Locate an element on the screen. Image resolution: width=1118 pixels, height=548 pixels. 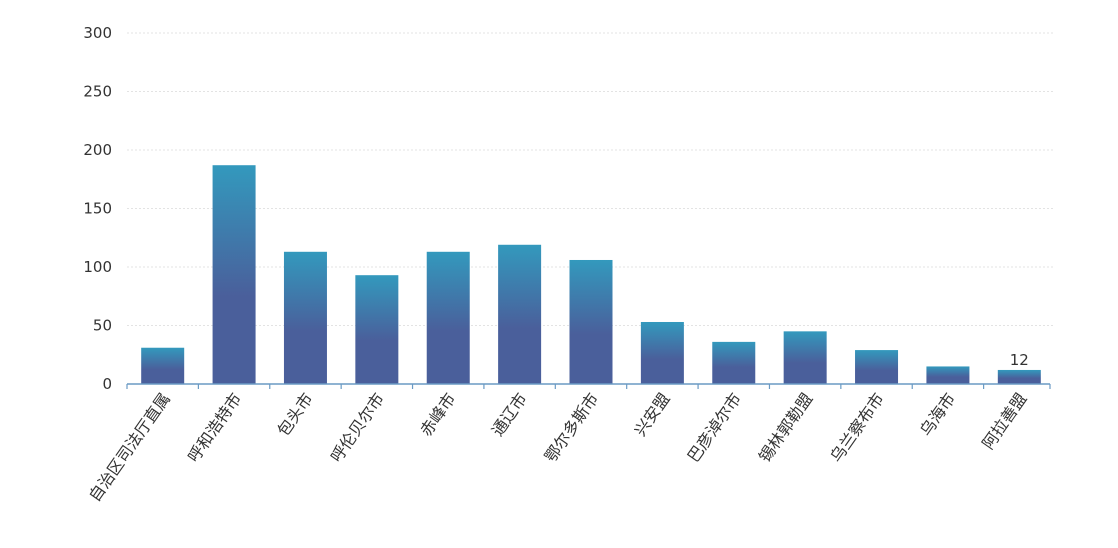
x-tick-label: 巴彦淖尔市 is located at coordinates (714, 427).